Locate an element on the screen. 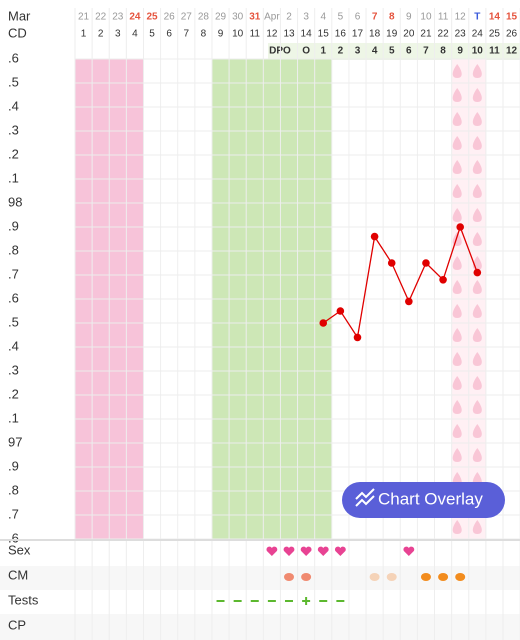 This screenshot has height=640, width=520. dpo-label: 12 is located at coordinates (512, 51).